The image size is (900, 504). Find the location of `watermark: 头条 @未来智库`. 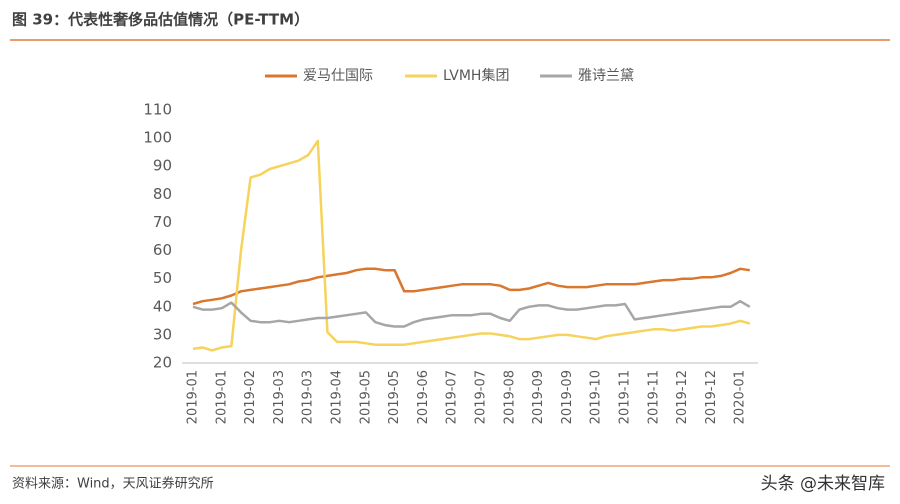

watermark: 头条 @未来智库 is located at coordinates (823, 484).